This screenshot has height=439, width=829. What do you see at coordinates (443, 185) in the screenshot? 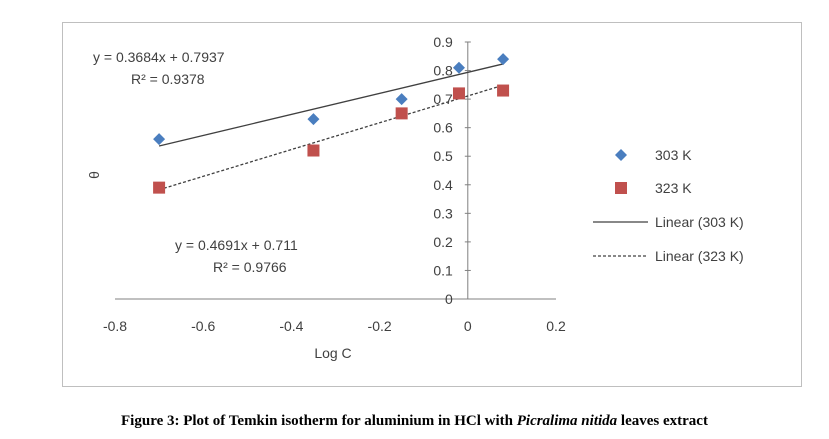
I see `y-tick-label-4: 0.4` at bounding box center [443, 185].